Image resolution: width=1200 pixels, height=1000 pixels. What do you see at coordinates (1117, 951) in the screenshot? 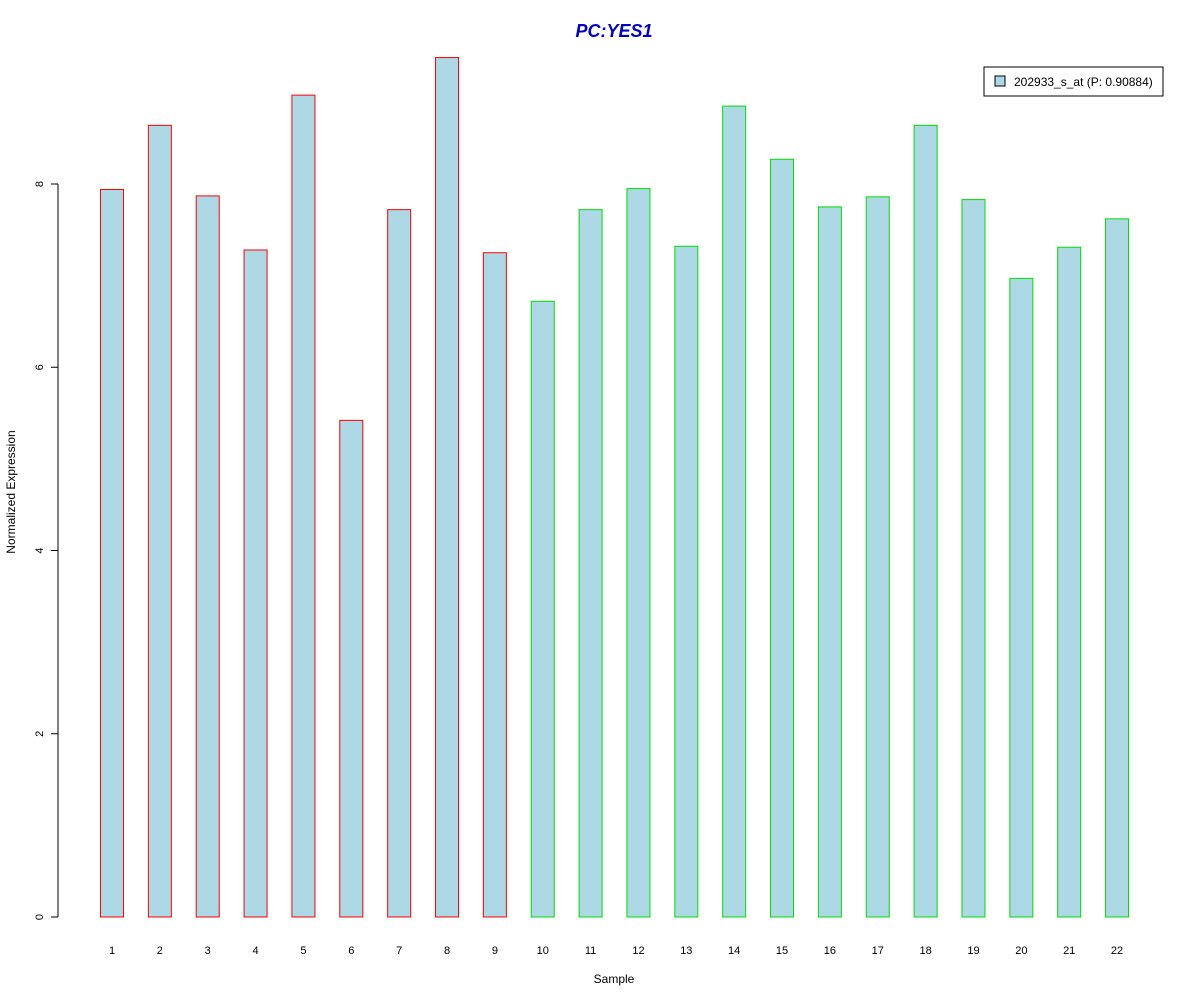
I see `x-tick-label: 22` at bounding box center [1117, 951].